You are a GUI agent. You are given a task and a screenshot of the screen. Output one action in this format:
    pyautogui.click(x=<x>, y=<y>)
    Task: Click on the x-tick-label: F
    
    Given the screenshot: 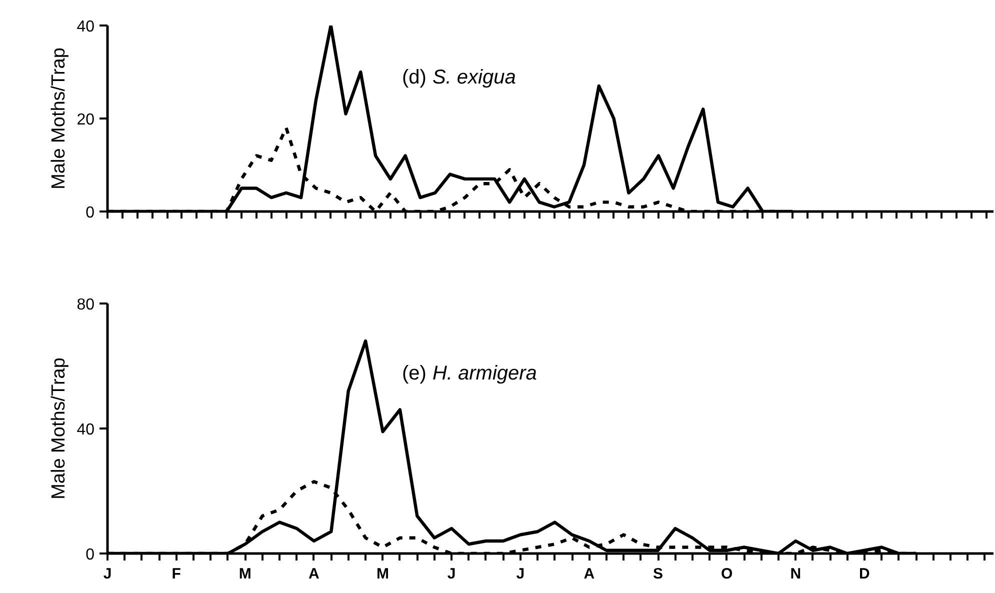 What is the action you would take?
    pyautogui.click(x=176, y=574)
    